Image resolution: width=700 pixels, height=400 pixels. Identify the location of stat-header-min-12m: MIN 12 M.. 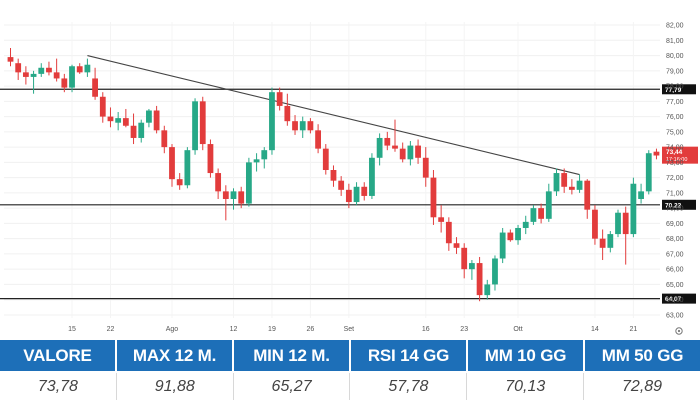
(291, 355).